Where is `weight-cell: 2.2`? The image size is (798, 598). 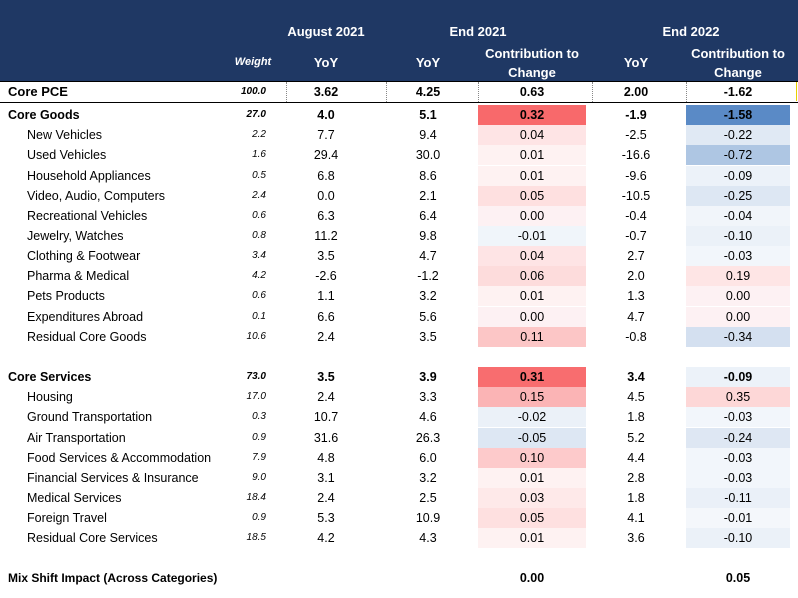
weight-cell: 2.2 is located at coordinates (259, 134).